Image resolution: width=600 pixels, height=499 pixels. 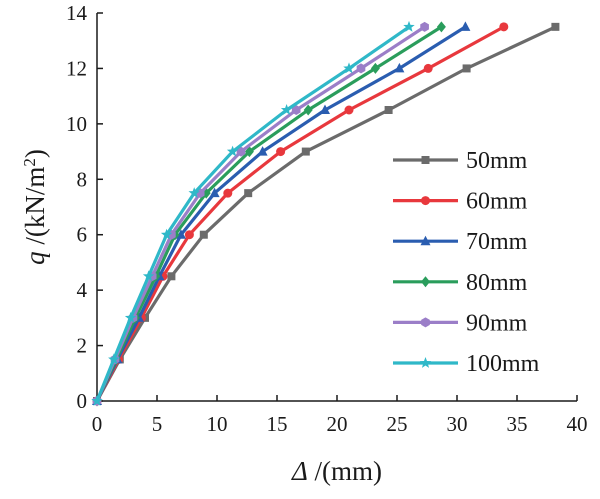 What do you see at coordinates (97, 424) in the screenshot?
I see `x-tick-label: 0` at bounding box center [97, 424].